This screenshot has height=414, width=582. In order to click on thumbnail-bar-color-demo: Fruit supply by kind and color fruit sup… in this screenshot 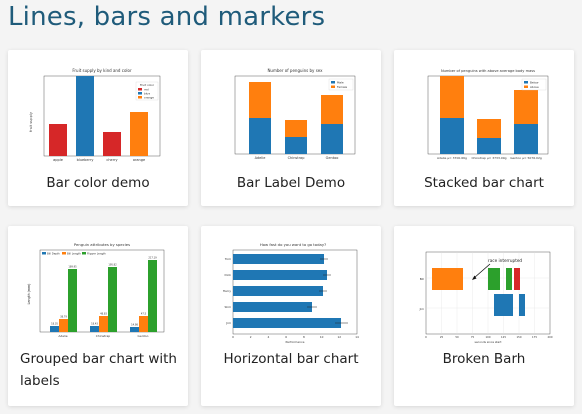, I will do `click(98, 115)`.